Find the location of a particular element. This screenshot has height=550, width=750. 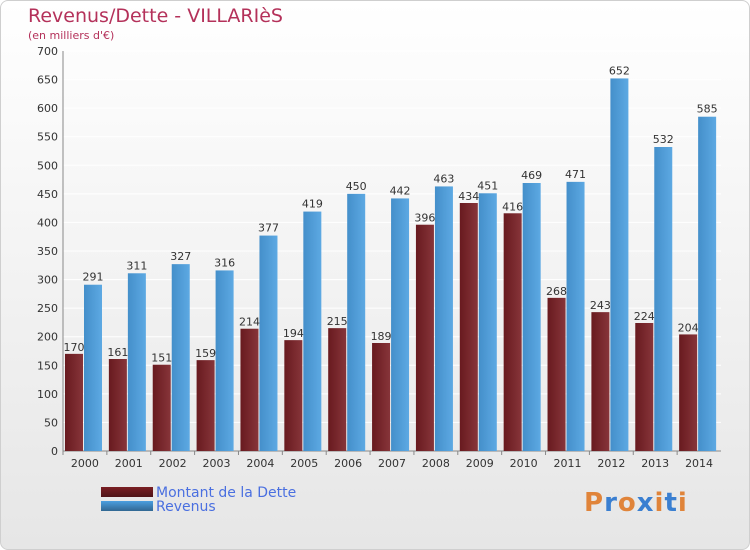

y-tick-label: 650 is located at coordinates (47, 80).